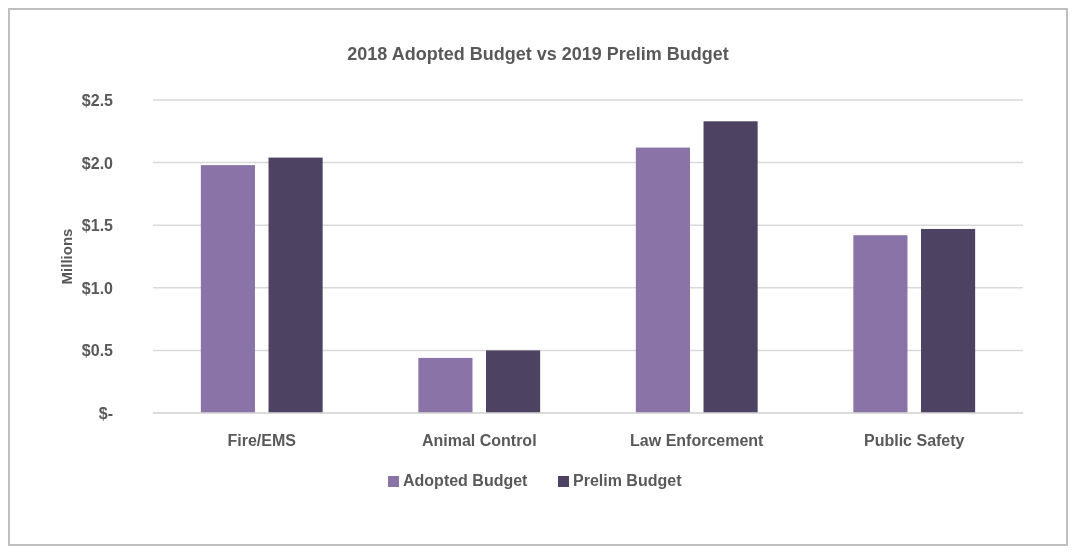  Describe the element at coordinates (66, 256) in the screenshot. I see `y-axis-title: Millions` at that location.